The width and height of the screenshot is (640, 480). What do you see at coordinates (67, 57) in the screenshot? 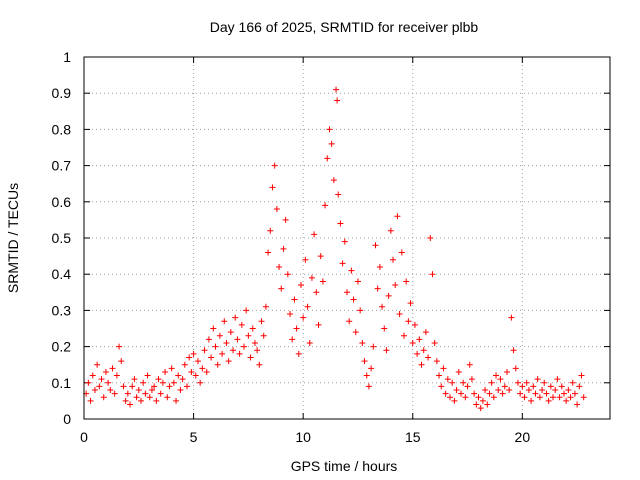
I see `y-tick-label: 1` at bounding box center [67, 57].